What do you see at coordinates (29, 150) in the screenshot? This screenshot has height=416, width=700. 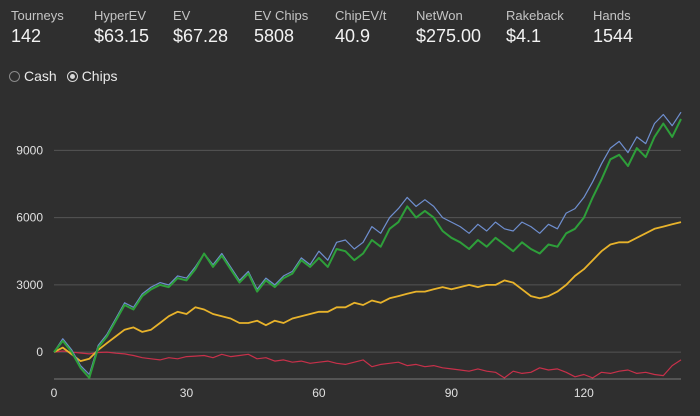 I see `y-tick-label: 9000` at bounding box center [29, 150].